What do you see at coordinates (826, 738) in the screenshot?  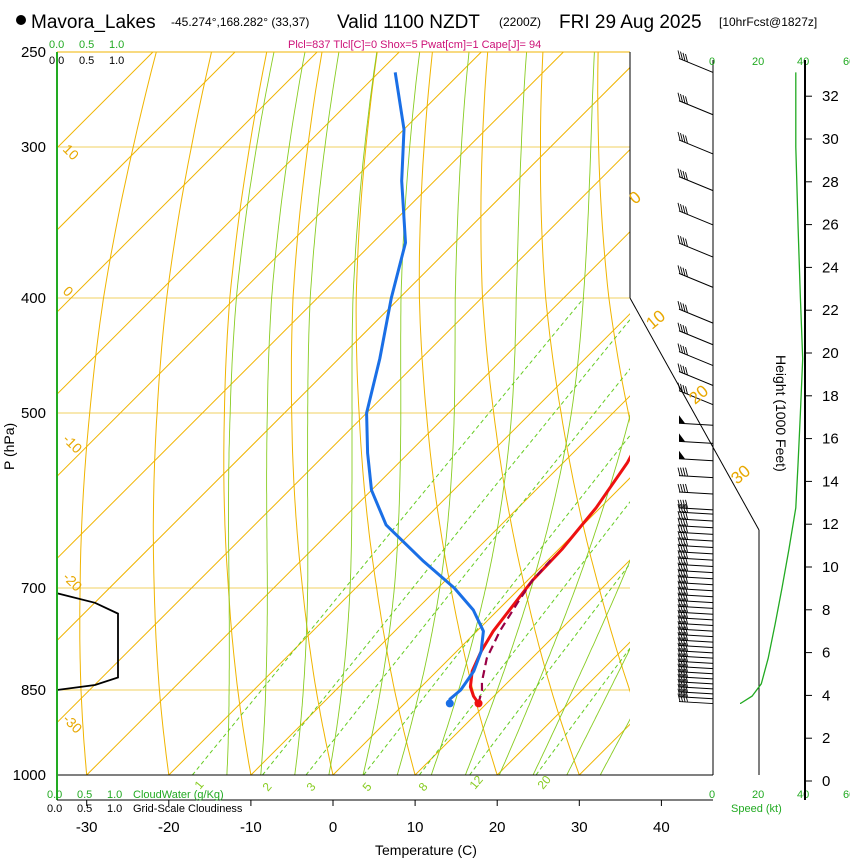 I see `height-tick-2: 2` at bounding box center [826, 738].